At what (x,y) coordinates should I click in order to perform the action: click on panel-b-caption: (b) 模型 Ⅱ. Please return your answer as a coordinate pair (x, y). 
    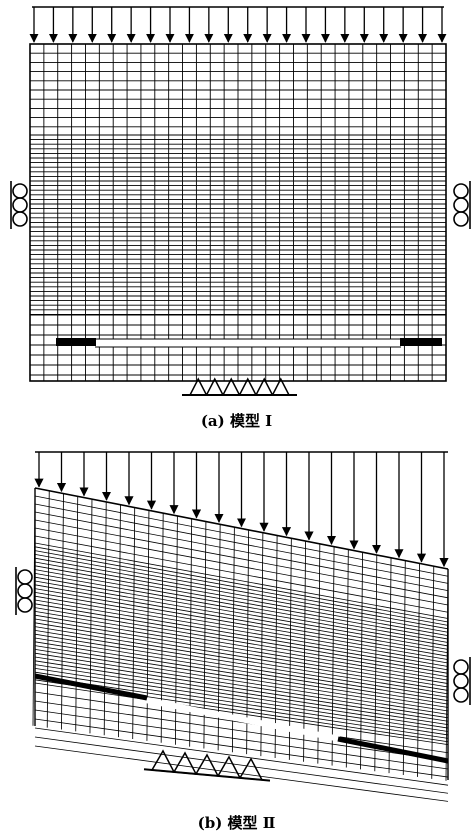
    Looking at the image, I should click on (236, 823).